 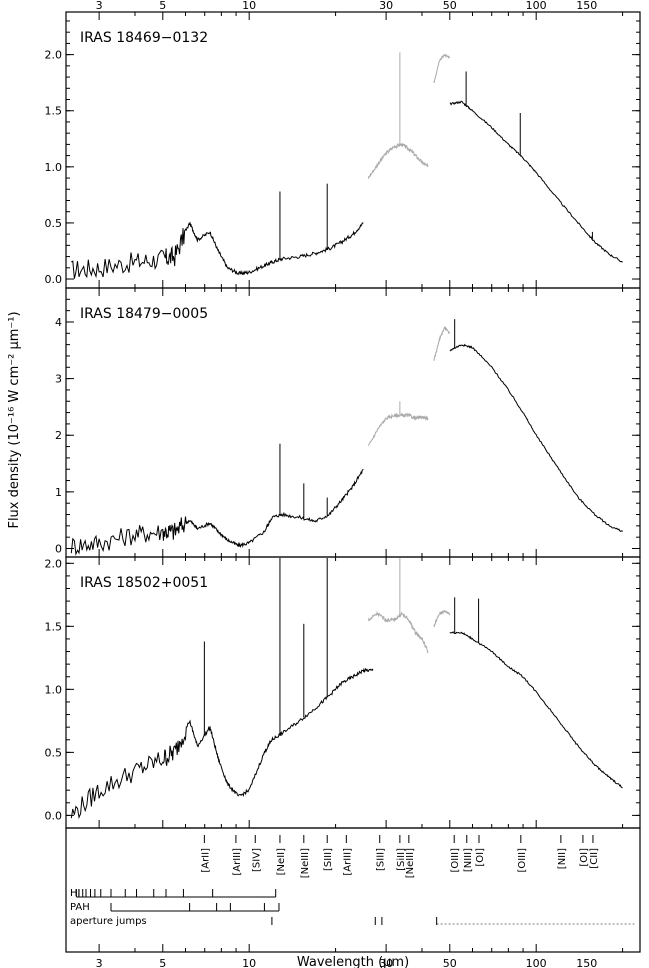 I want to click on top-x-tick-label: 10, so click(x=249, y=6).